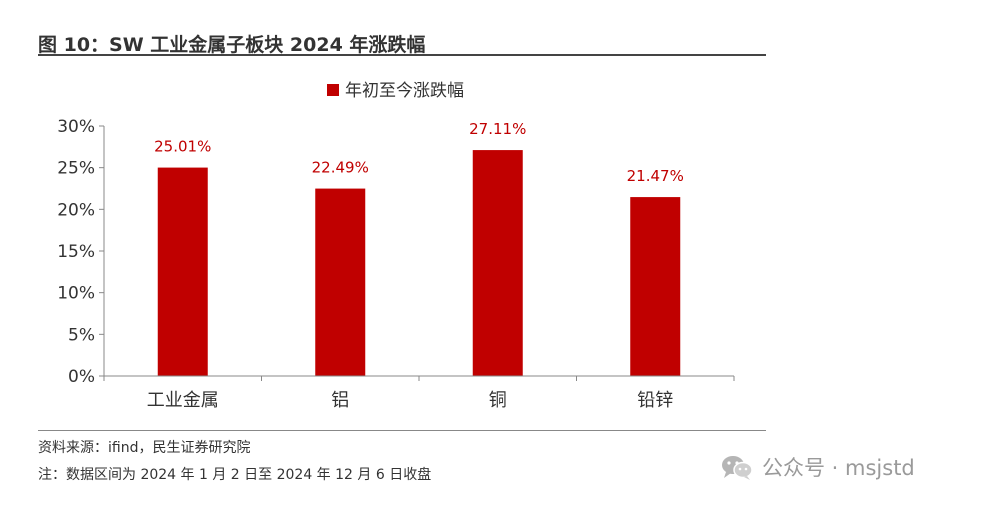  What do you see at coordinates (340, 168) in the screenshot?
I see `data-label: 22.49%` at bounding box center [340, 168].